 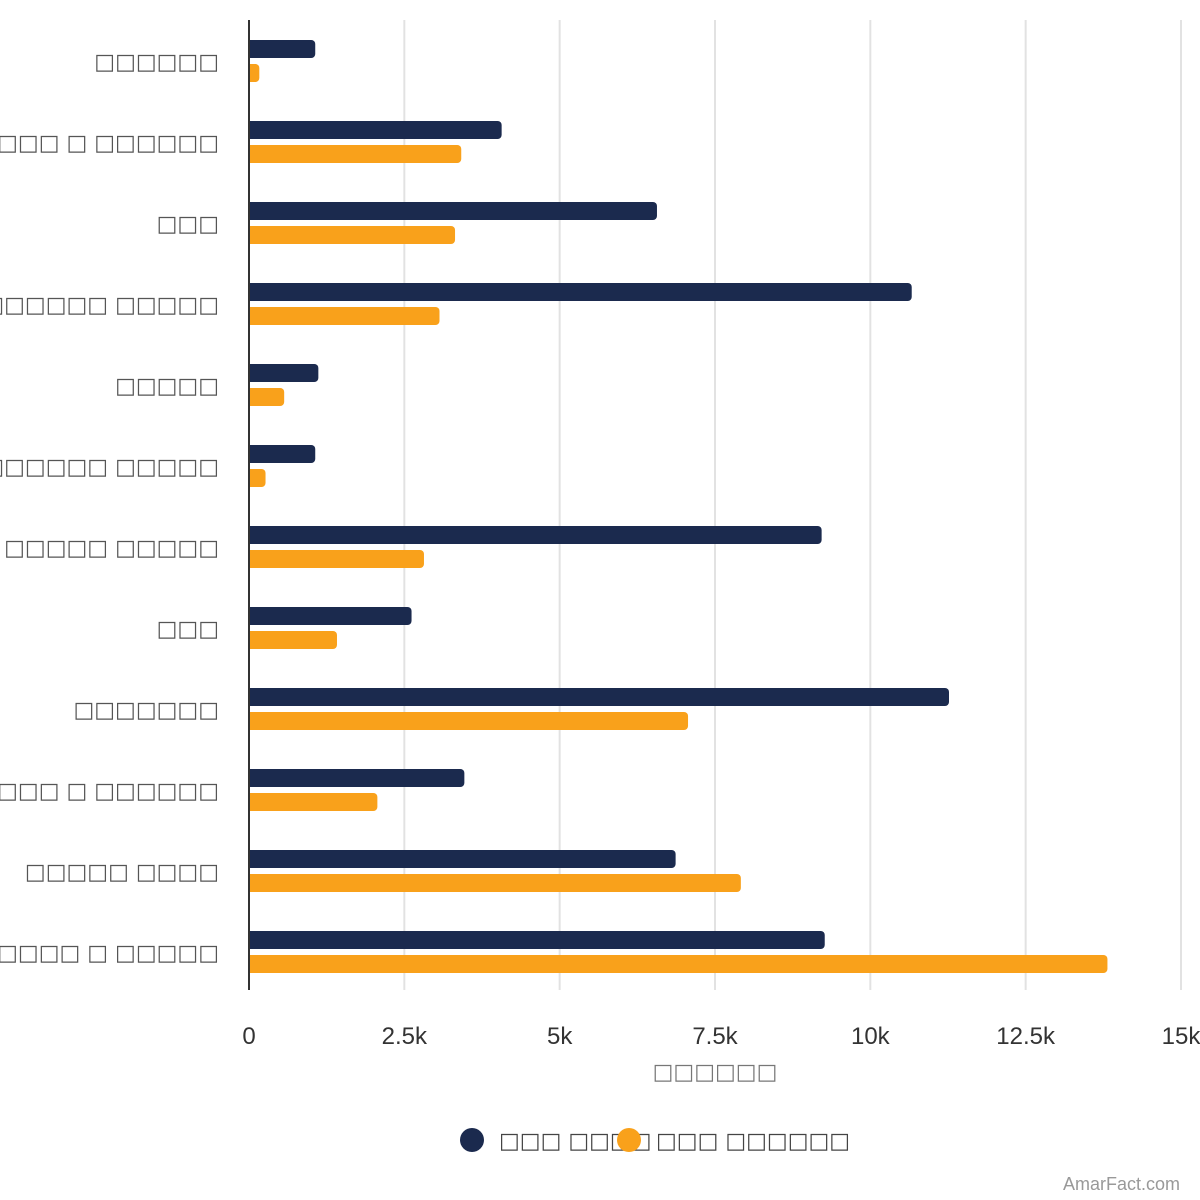 I want to click on x-tick-label: 15k, so click(x=1181, y=1036).